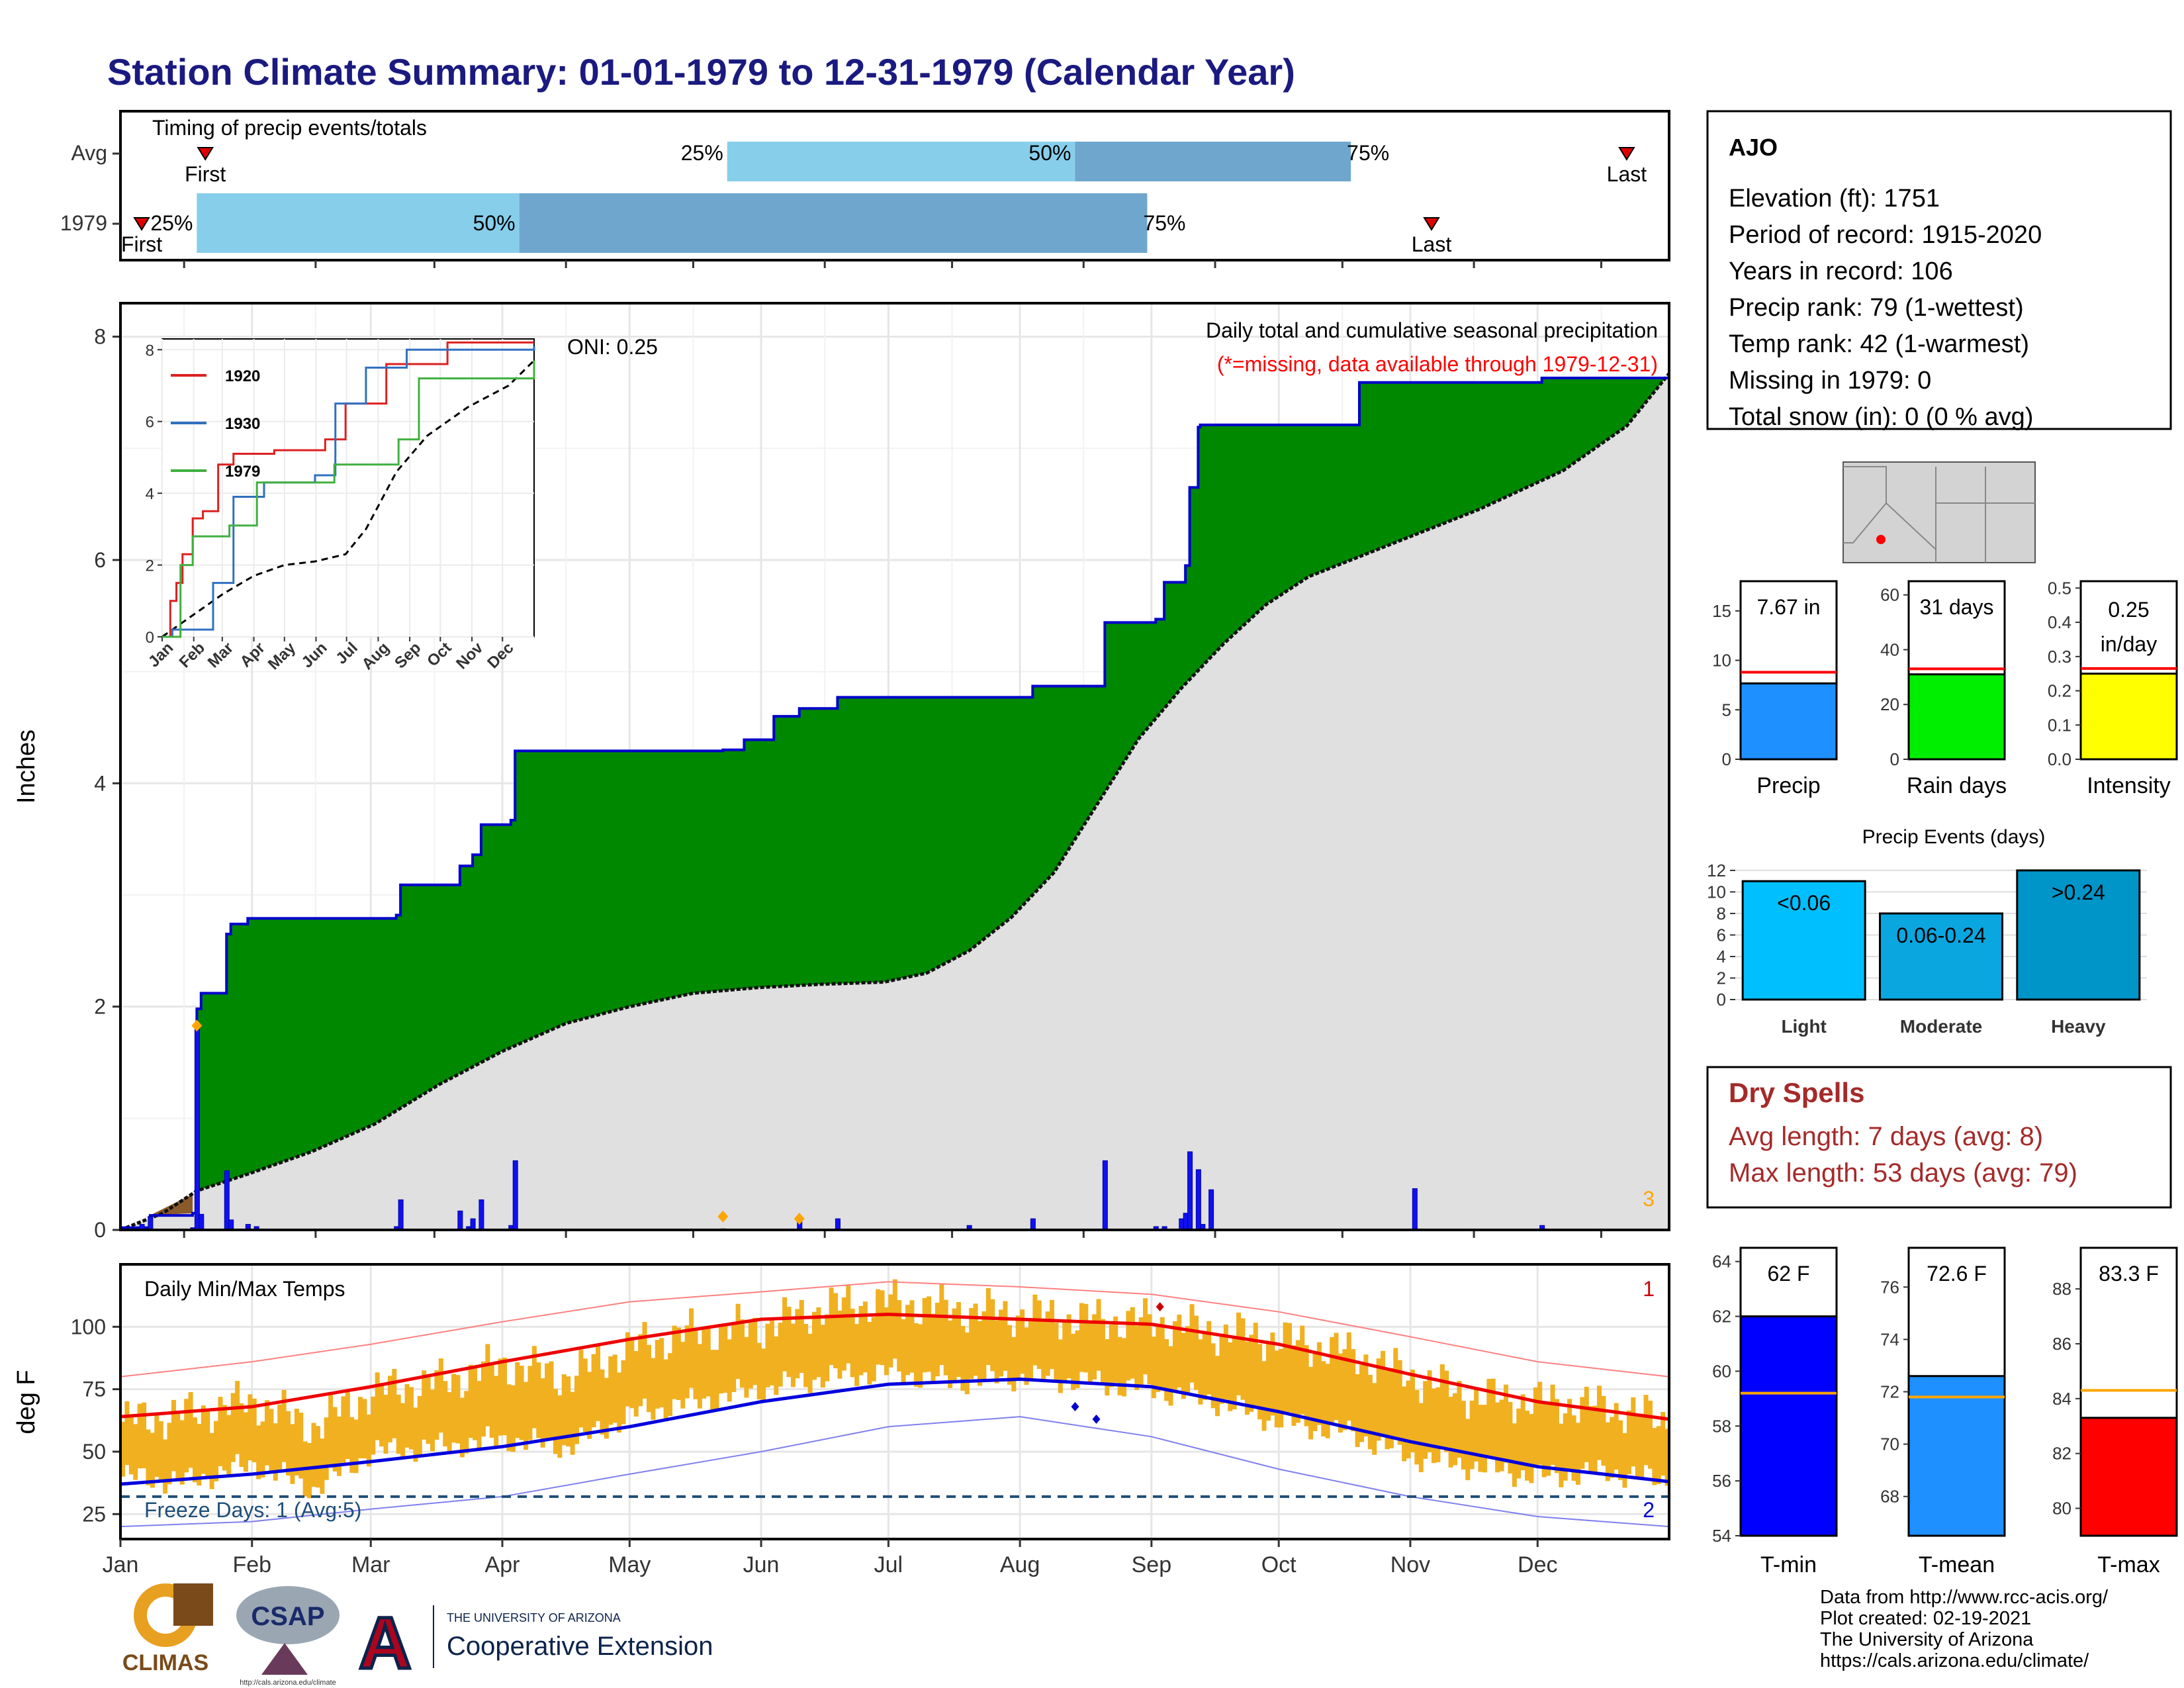  What do you see at coordinates (141, 244) in the screenshot?
I see `timing-first-label: First` at bounding box center [141, 244].